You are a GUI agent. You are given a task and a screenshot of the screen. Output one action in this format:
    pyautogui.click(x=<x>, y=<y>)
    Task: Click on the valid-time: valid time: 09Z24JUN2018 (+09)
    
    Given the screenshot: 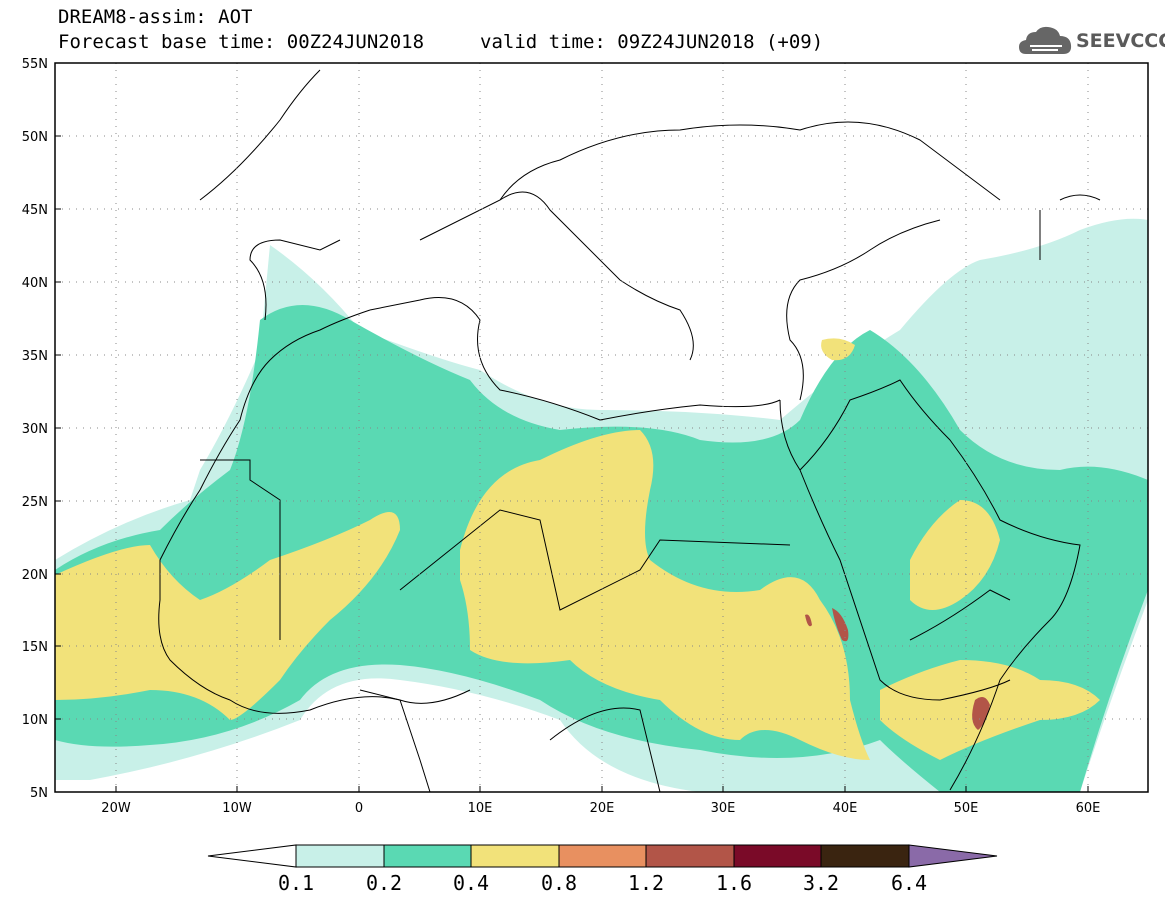 What is the action you would take?
    pyautogui.click(x=652, y=42)
    